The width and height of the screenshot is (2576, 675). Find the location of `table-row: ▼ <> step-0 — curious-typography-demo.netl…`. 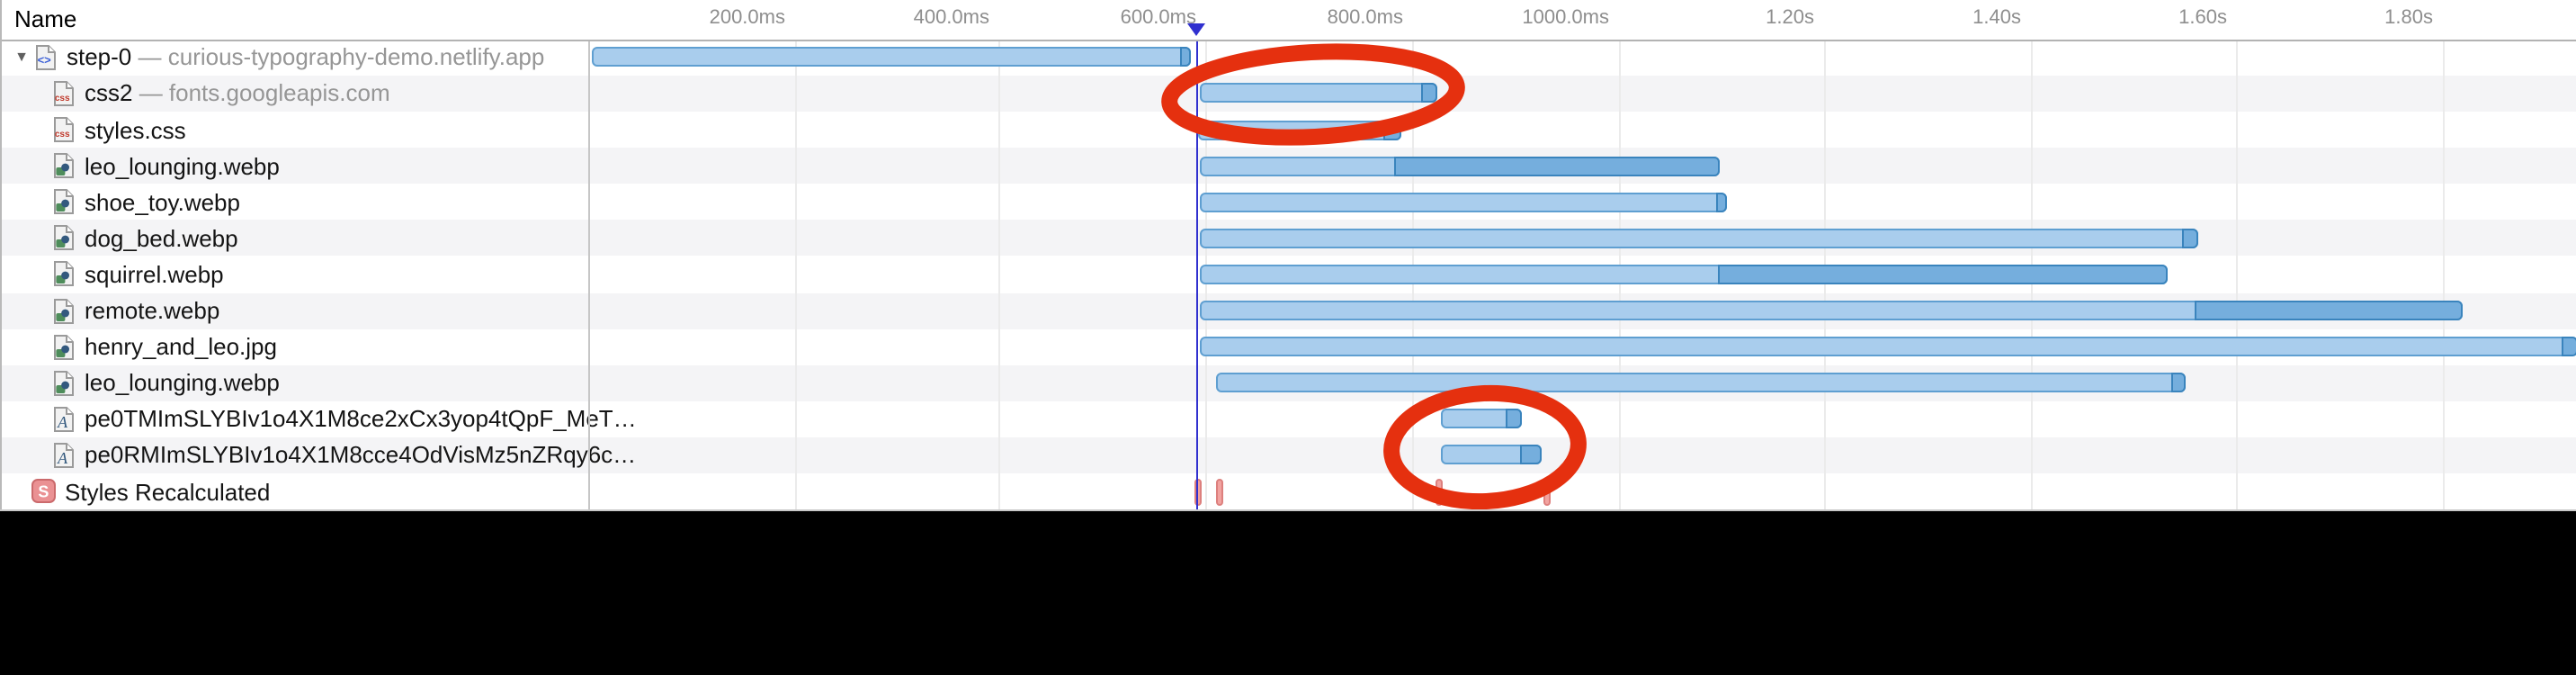

table-row: ▼ <> step-0 — curious-typography-demo.netl… is located at coordinates (277, 58).